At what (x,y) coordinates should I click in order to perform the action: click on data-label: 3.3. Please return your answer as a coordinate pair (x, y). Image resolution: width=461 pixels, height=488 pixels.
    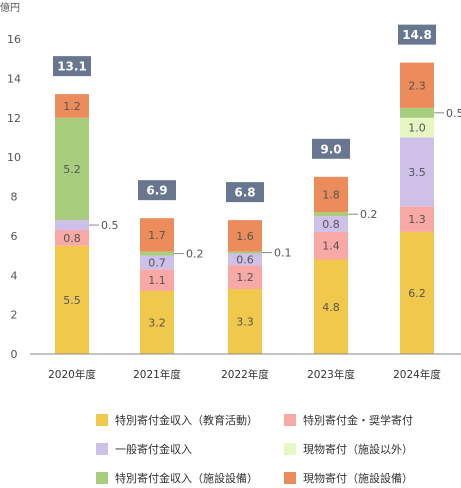
    Looking at the image, I should click on (245, 322).